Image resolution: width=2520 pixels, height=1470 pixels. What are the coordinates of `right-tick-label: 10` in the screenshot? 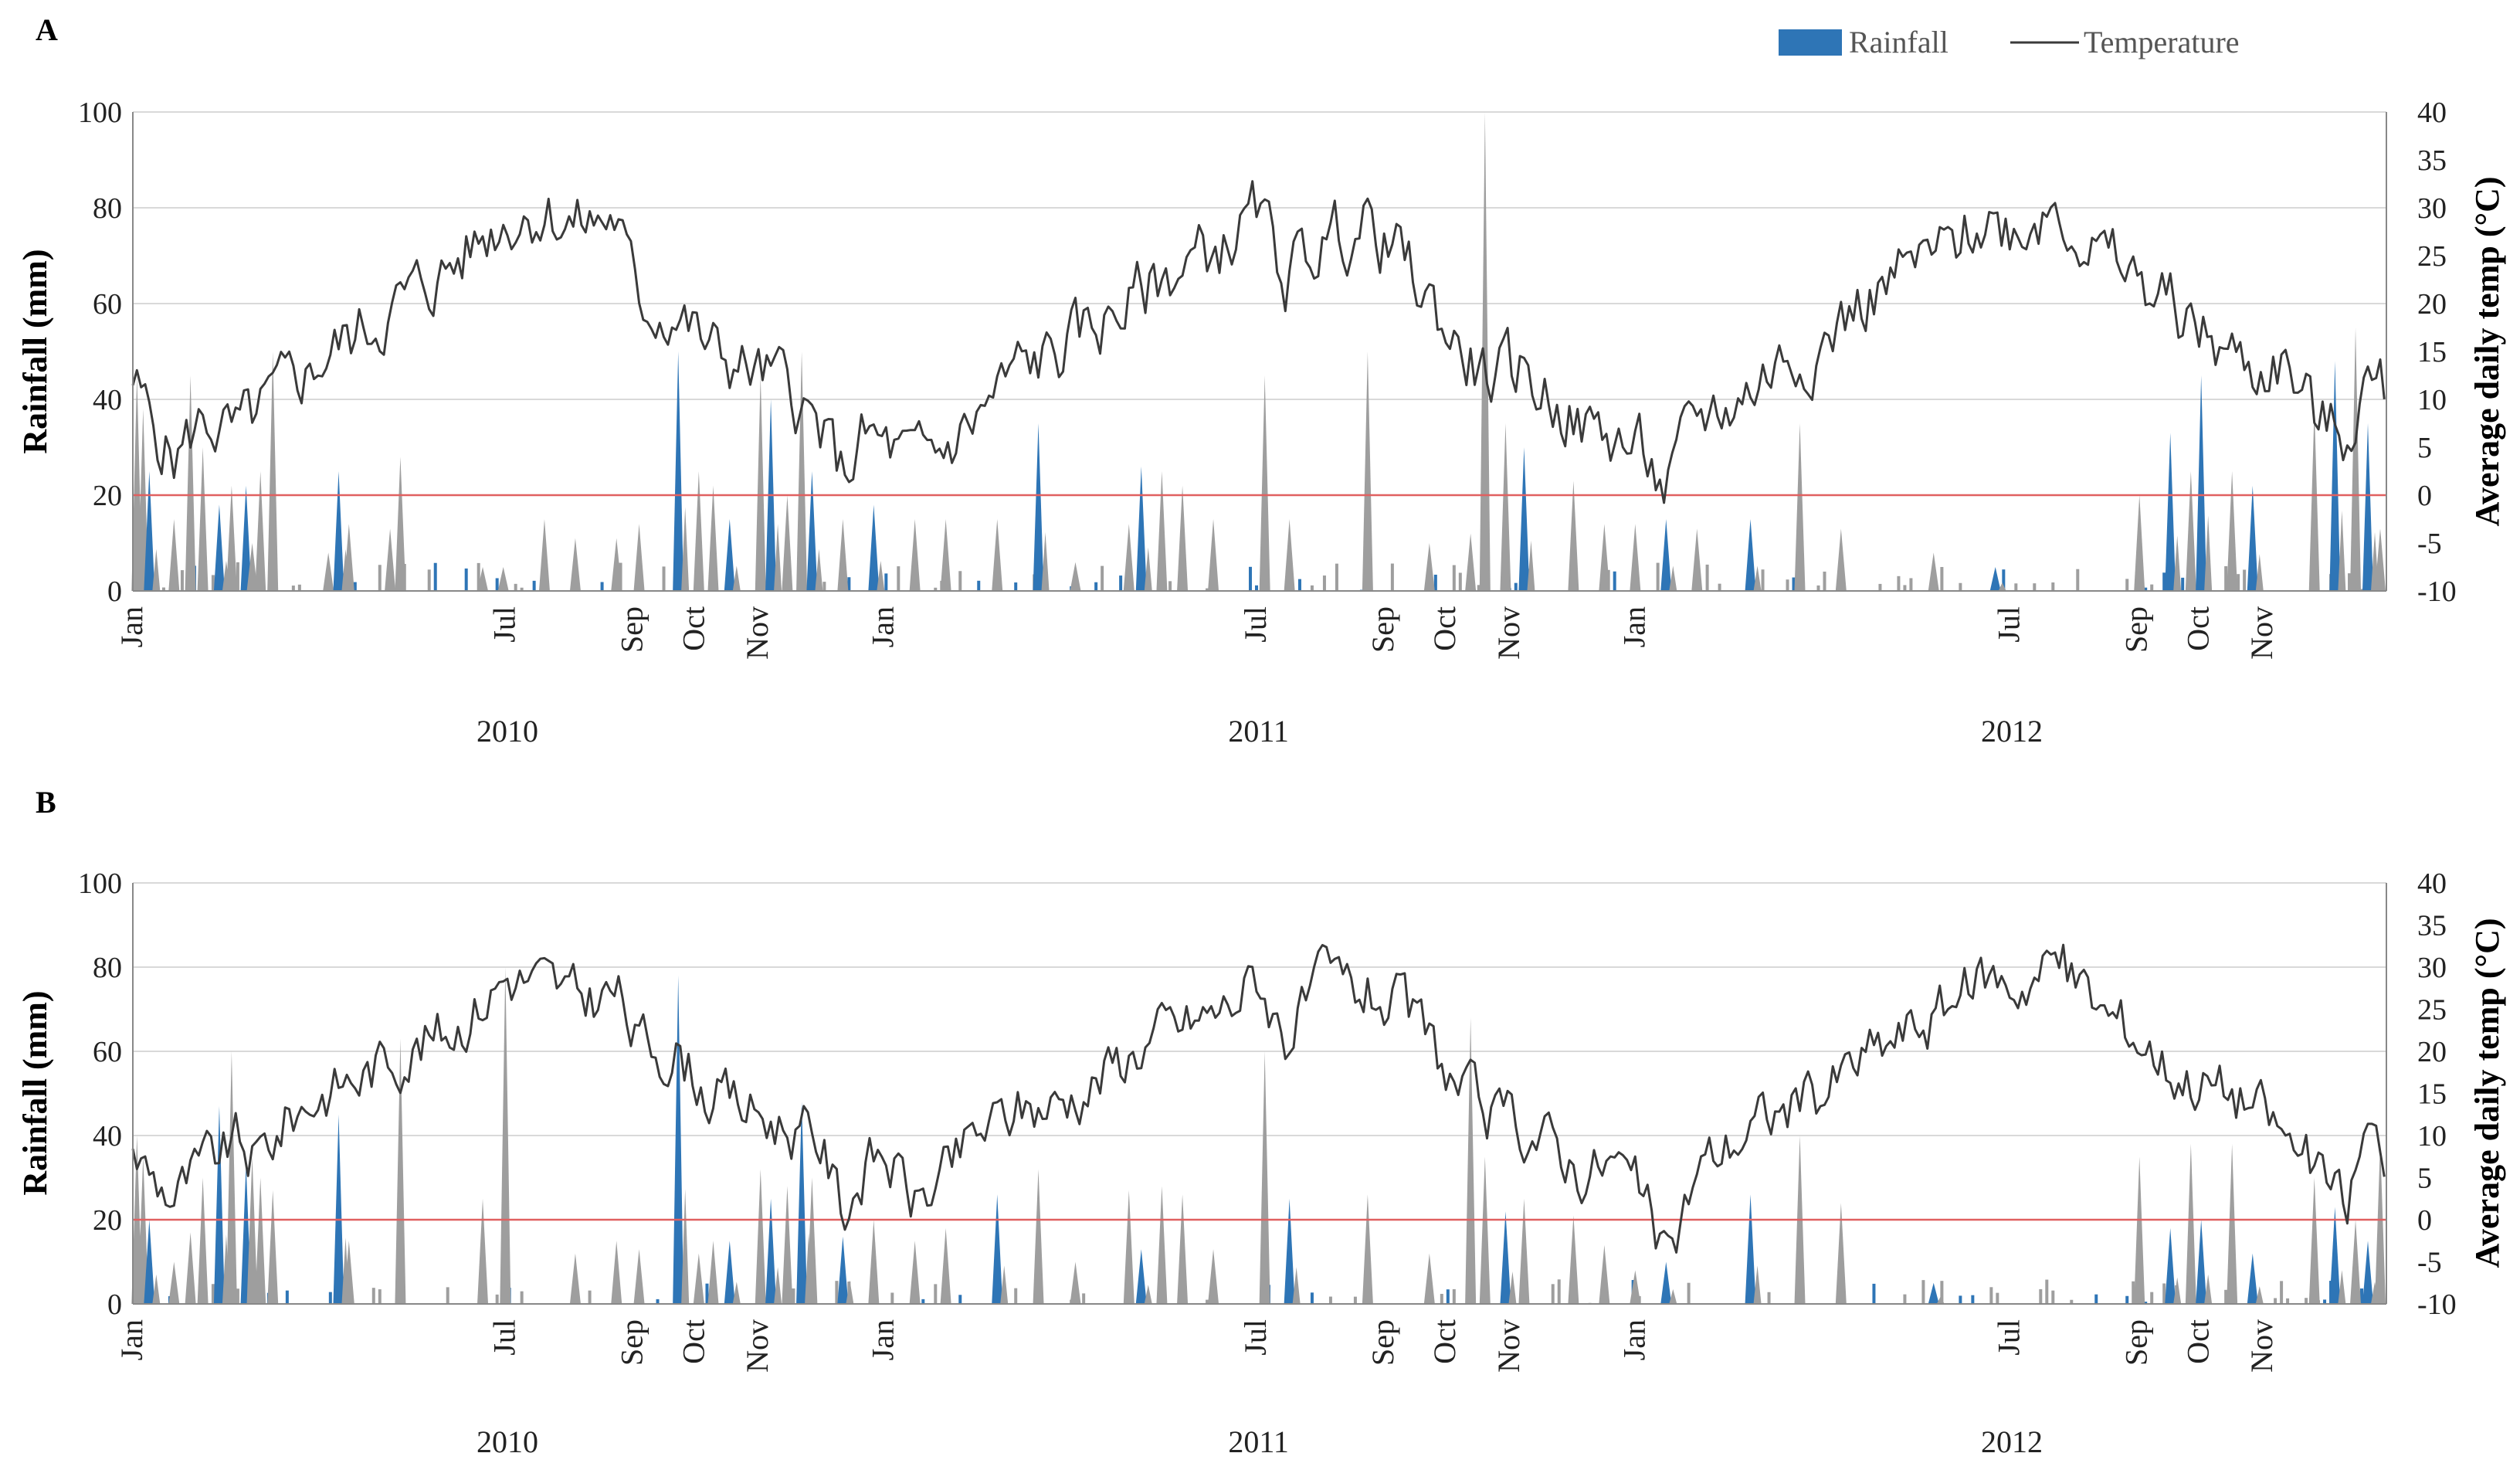 It's located at (2432, 1136).